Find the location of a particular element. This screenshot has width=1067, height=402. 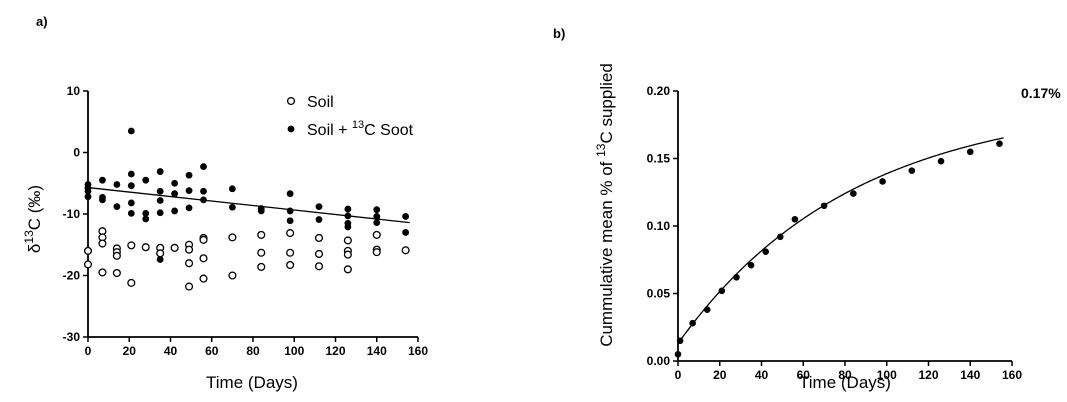

panel-b-x-tick-label: 40 is located at coordinates (762, 375).